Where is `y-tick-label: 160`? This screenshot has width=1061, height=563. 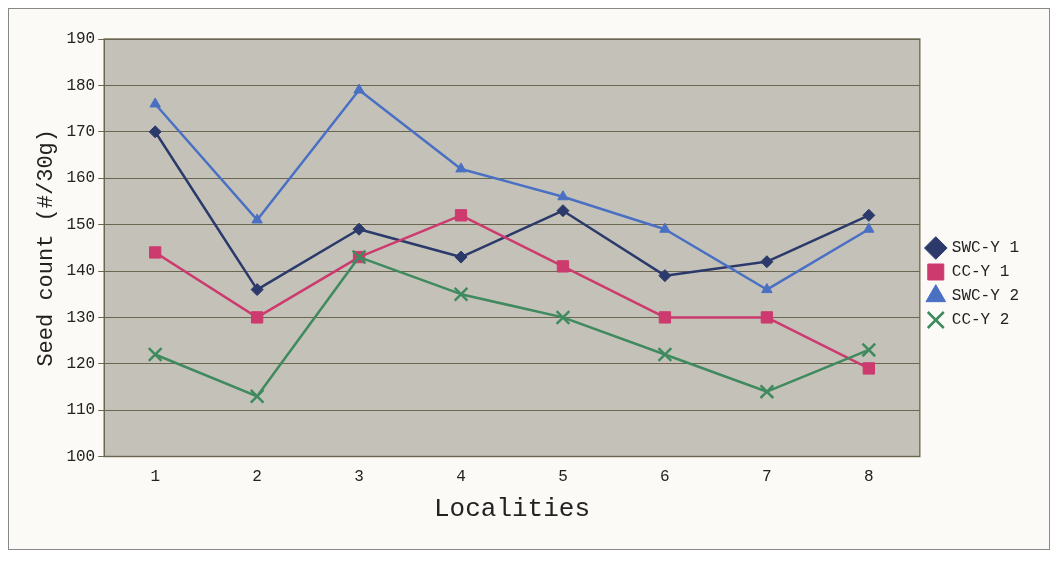 y-tick-label: 160 is located at coordinates (81, 178).